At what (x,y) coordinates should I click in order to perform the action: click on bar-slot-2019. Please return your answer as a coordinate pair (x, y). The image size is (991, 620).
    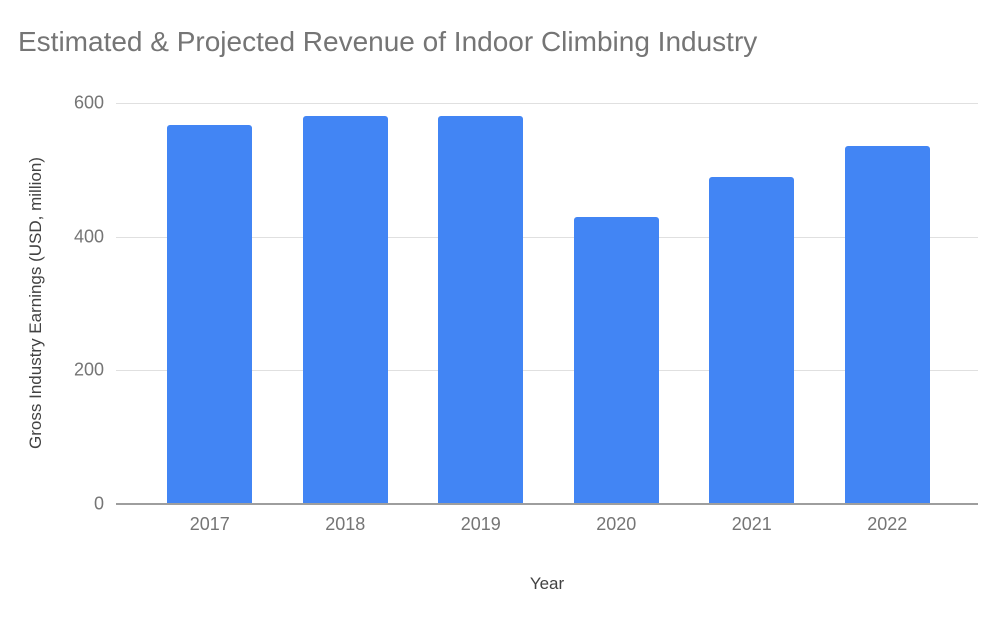
    Looking at the image, I should click on (481, 303).